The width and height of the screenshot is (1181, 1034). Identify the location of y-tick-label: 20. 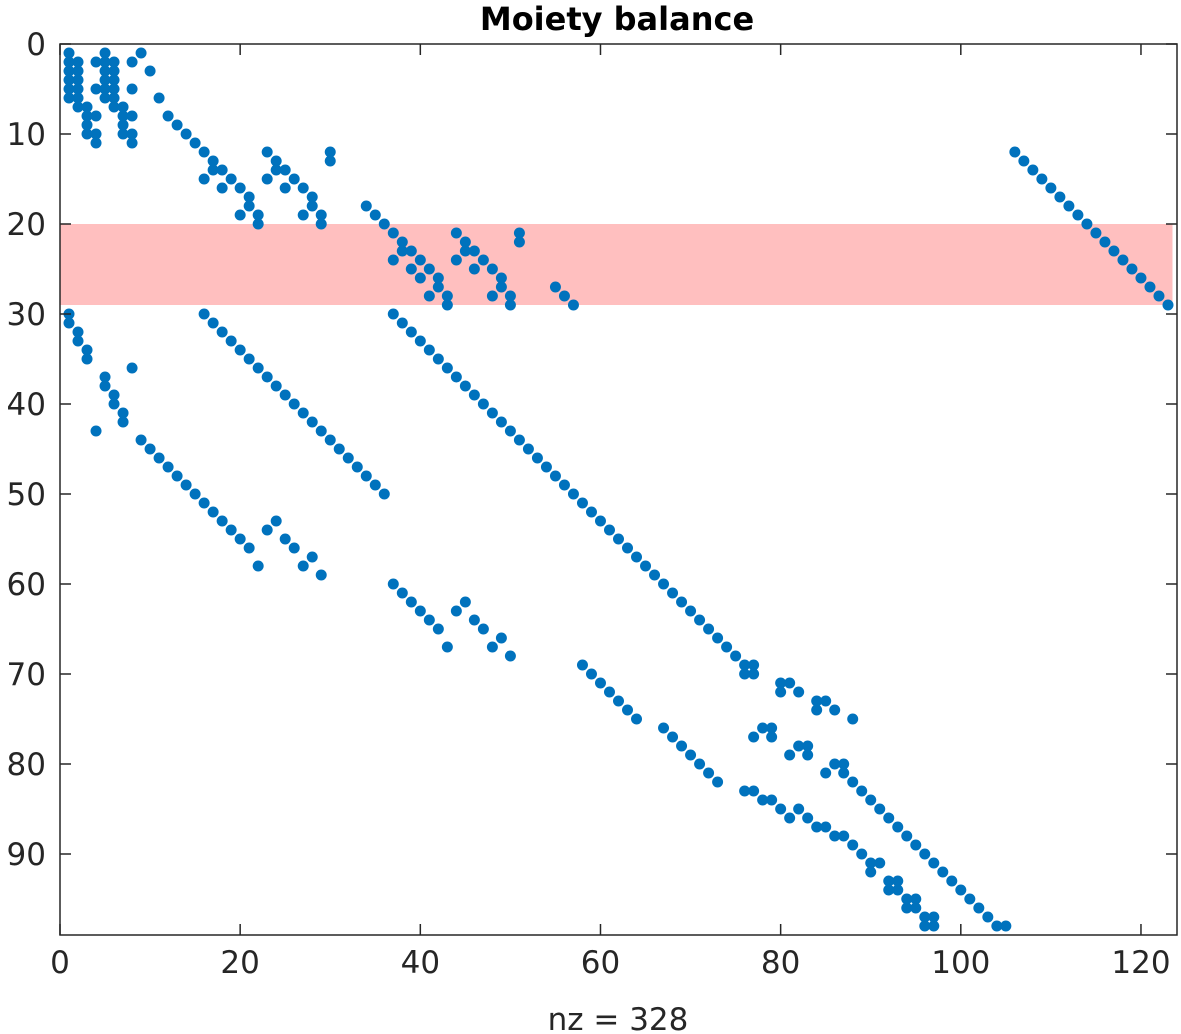
(26, 225).